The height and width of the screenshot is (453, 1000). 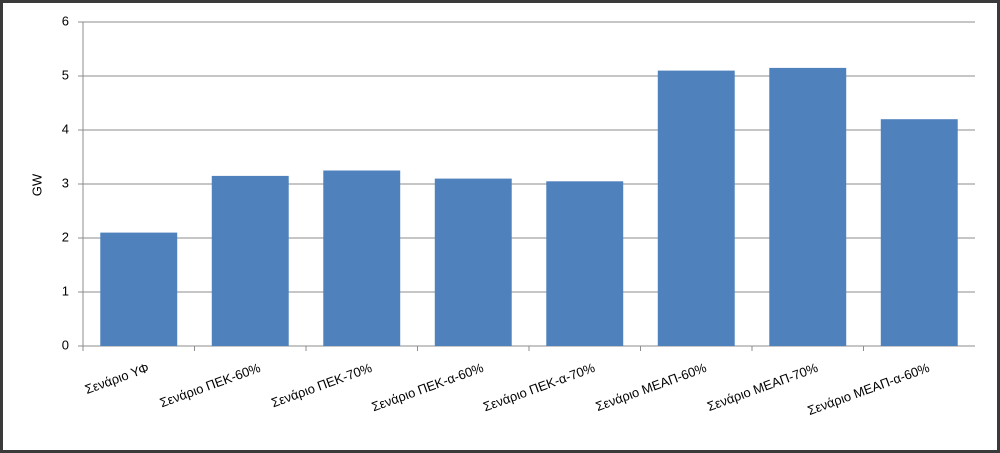 What do you see at coordinates (65, 236) in the screenshot?
I see `y-tick-label: 2` at bounding box center [65, 236].